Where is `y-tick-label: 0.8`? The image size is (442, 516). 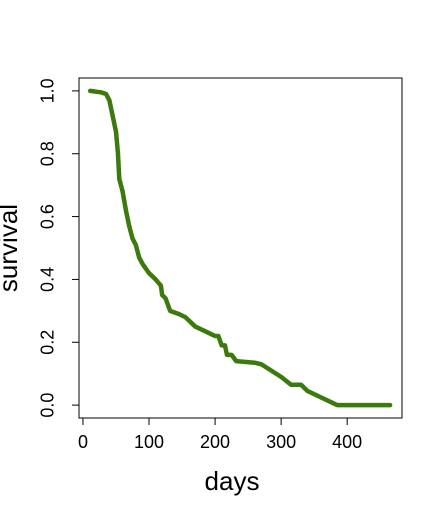
y-tick-label: 0.8 is located at coordinates (48, 153).